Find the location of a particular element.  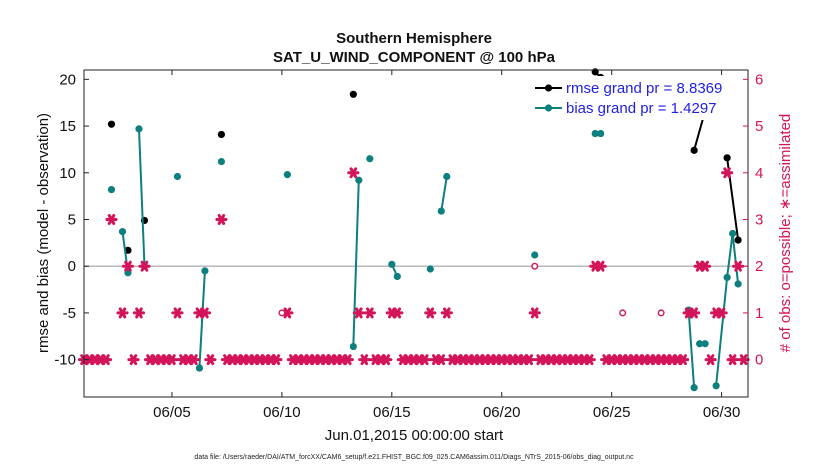

legend-rmse-label: rmse grand pr = 8.8369 is located at coordinates (644, 88).